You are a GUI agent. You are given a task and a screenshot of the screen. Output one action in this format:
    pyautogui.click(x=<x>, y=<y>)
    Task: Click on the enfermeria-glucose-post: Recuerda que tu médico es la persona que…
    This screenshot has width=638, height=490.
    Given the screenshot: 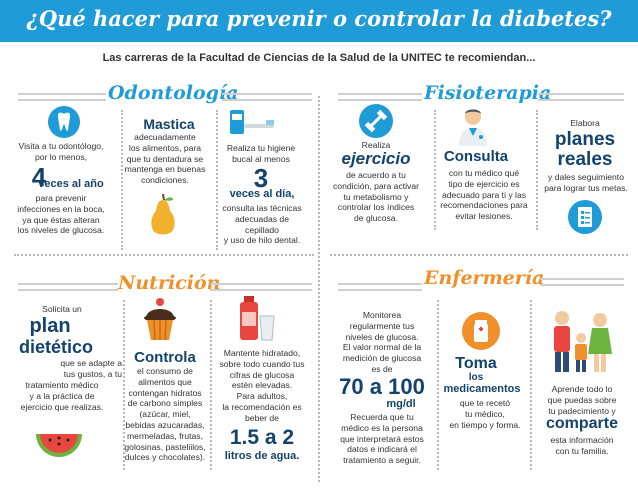 What is the action you would take?
    pyautogui.click(x=382, y=439)
    